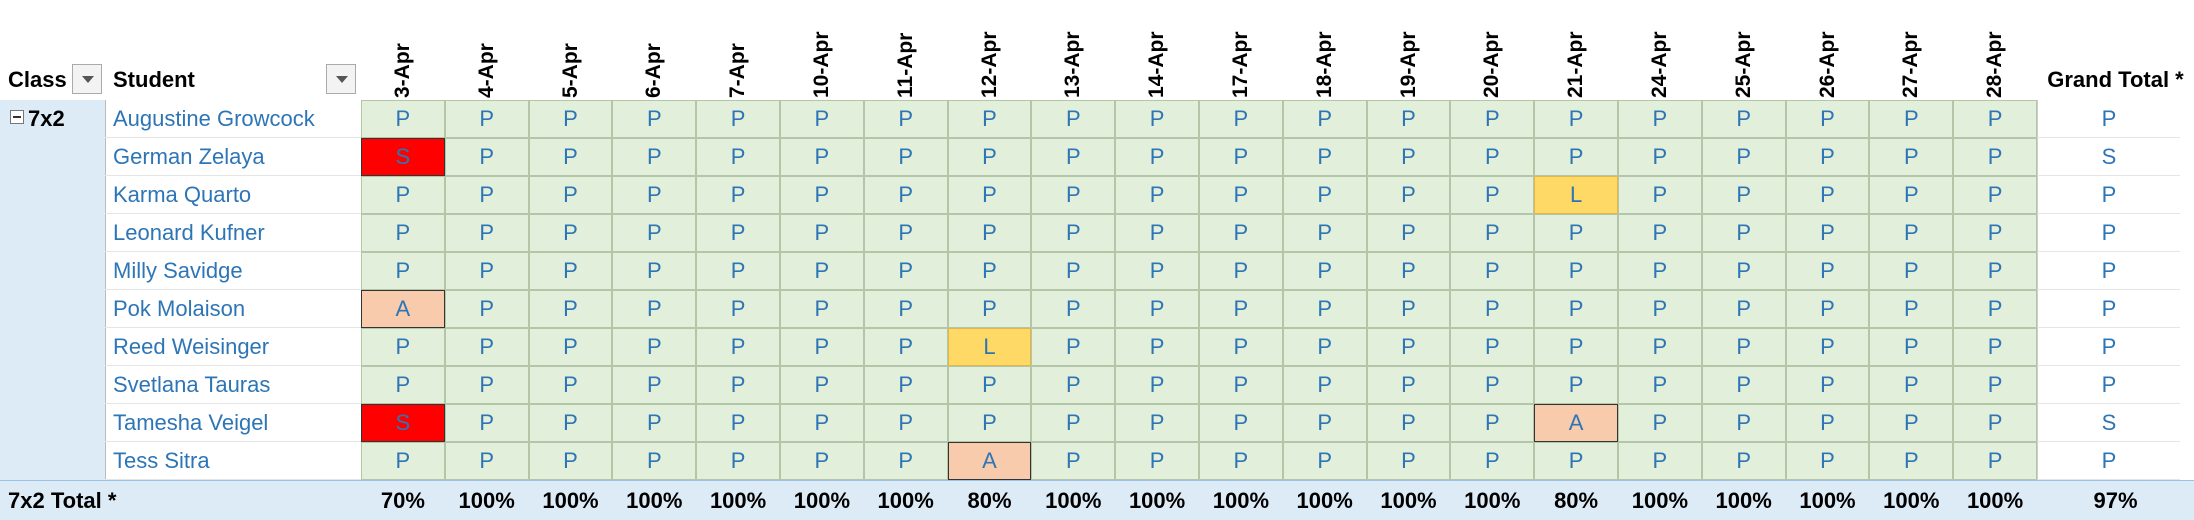 The height and width of the screenshot is (520, 2194). Describe the element at coordinates (2115, 79) in the screenshot. I see `grand-total-header: Grand Total *` at that location.